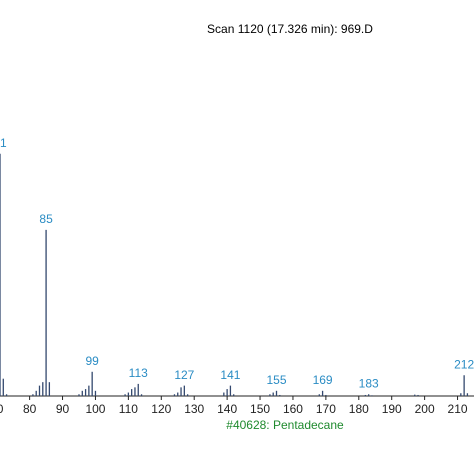  I want to click on x-tick-label: 150, so click(260, 409).